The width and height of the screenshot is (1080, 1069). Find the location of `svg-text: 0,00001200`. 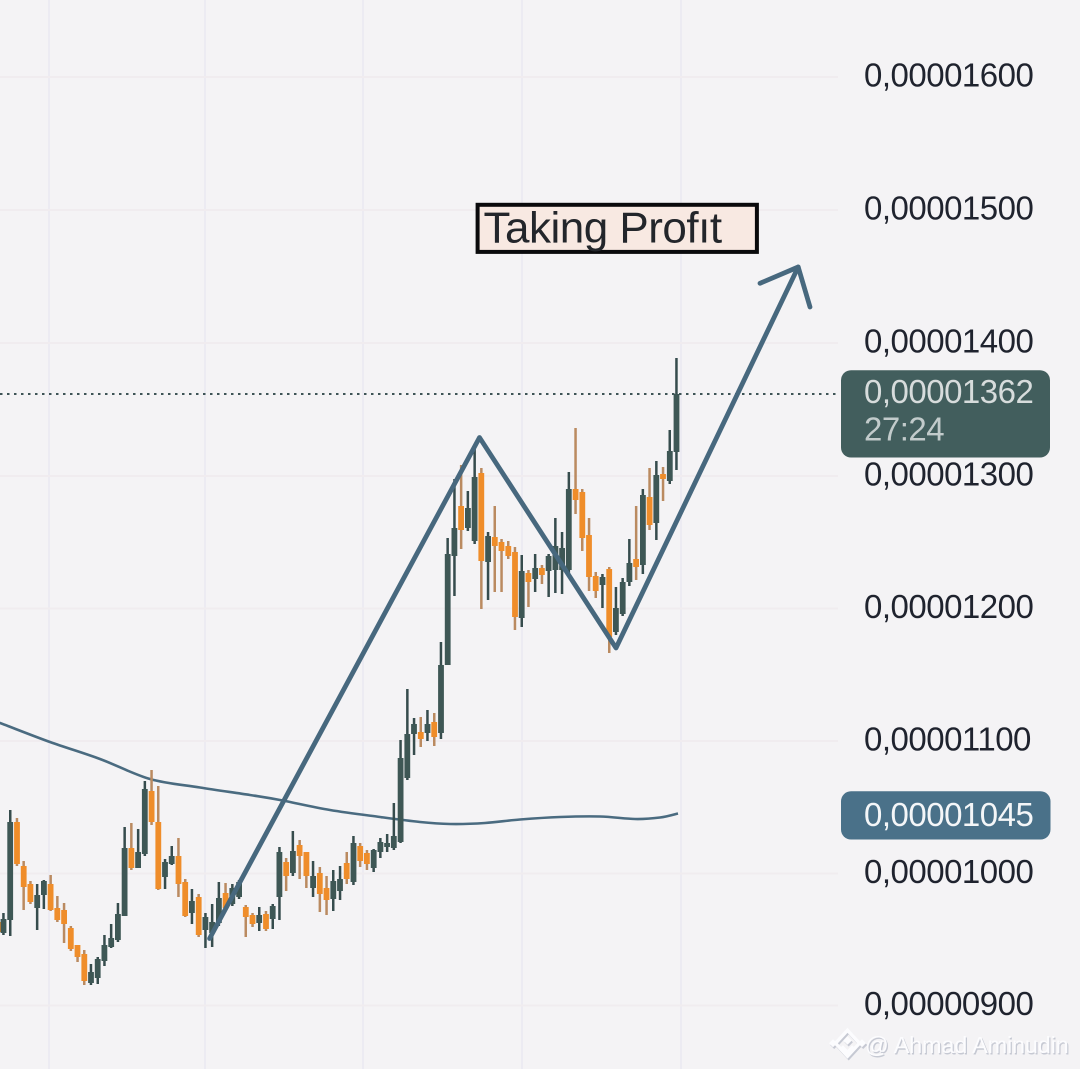

svg-text: 0,00001200 is located at coordinates (948, 606).